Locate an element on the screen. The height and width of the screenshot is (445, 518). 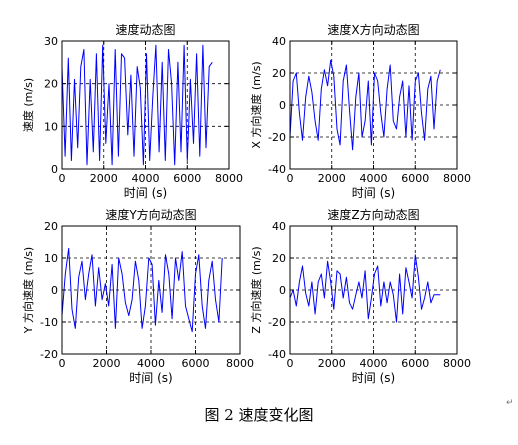
y-tick-label: 30 is located at coordinates (51, 41).